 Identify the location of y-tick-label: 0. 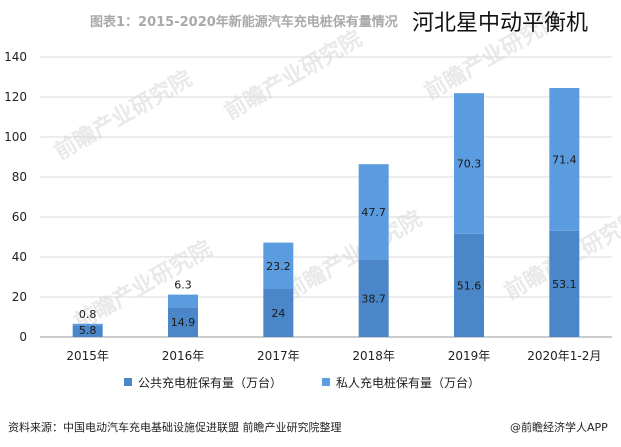
(23, 337).